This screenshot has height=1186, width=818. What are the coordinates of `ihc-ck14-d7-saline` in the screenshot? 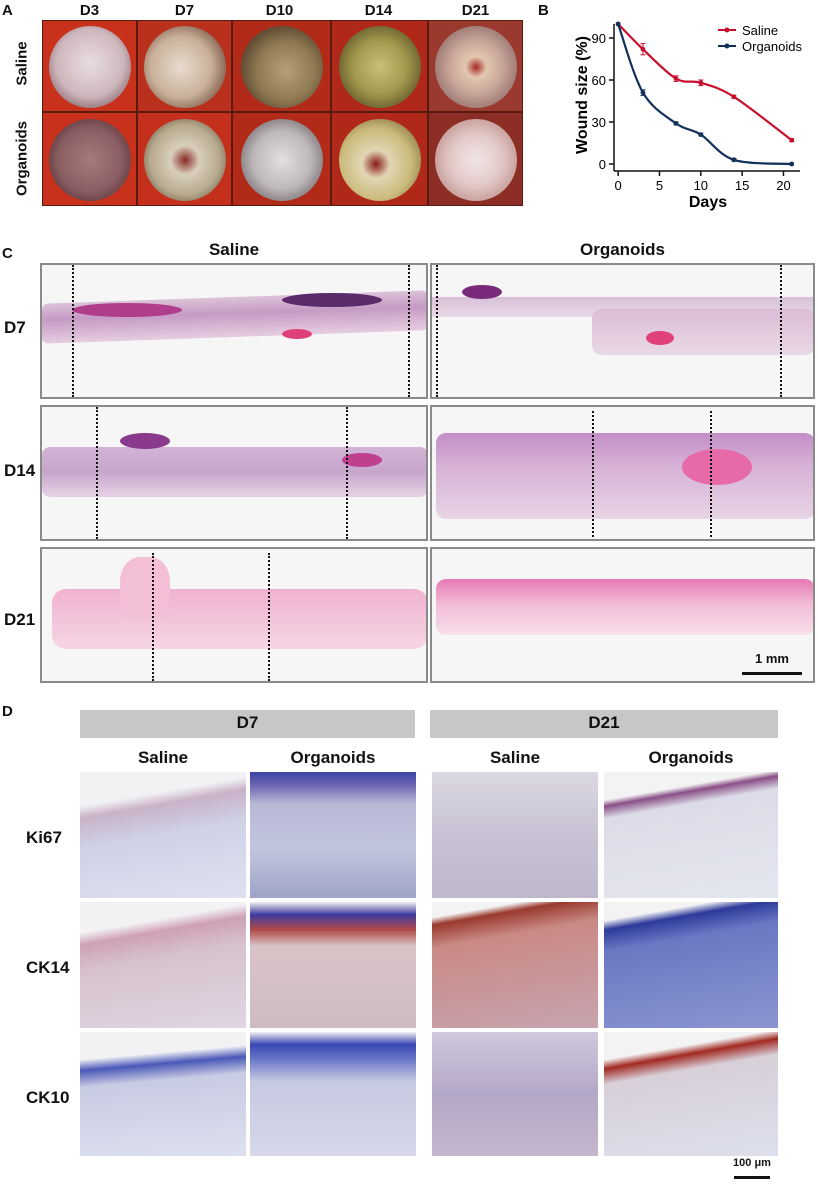 It's located at (163, 965).